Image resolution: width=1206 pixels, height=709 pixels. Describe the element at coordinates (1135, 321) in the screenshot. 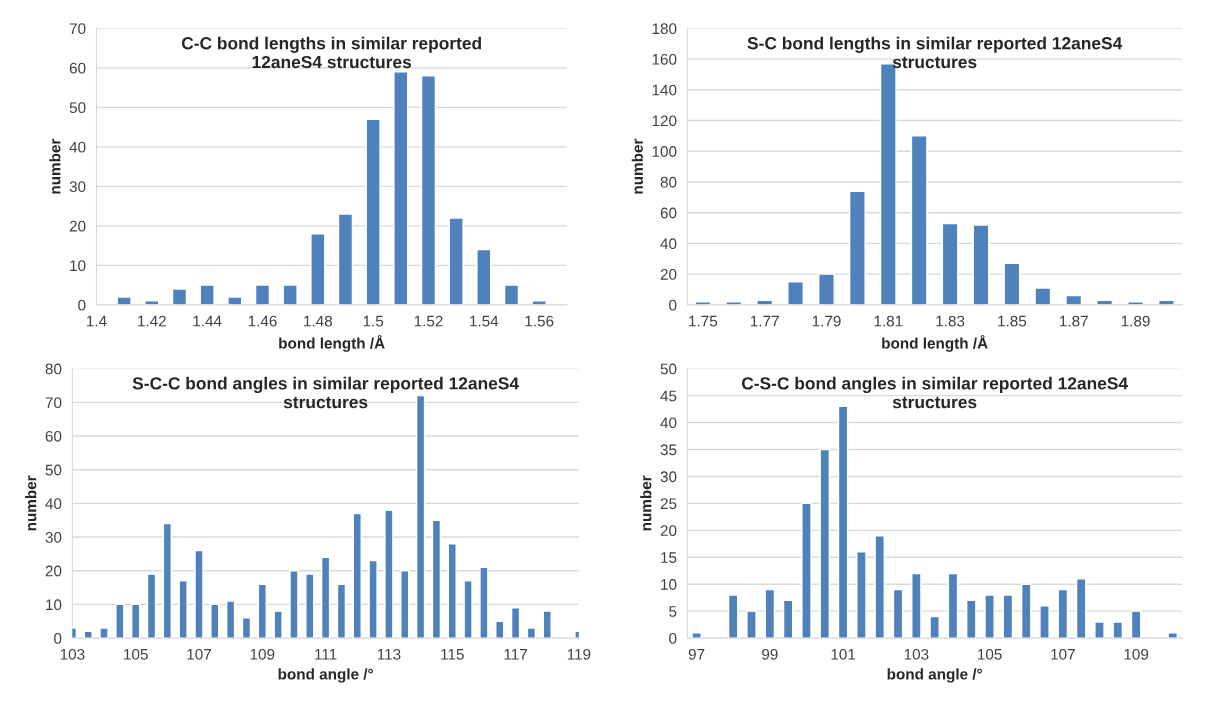

I see `x-tick-label: 1.89` at that location.